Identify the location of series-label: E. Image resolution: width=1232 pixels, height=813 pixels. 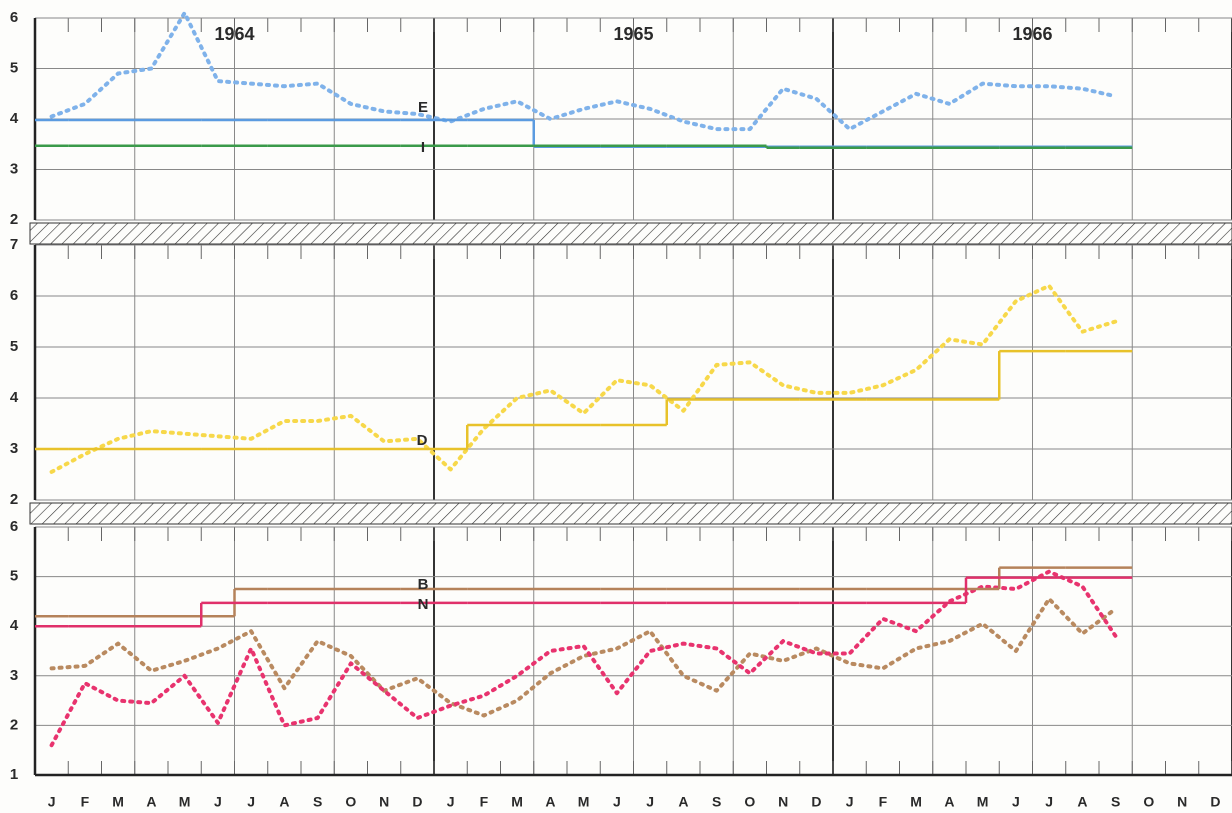
(423, 107).